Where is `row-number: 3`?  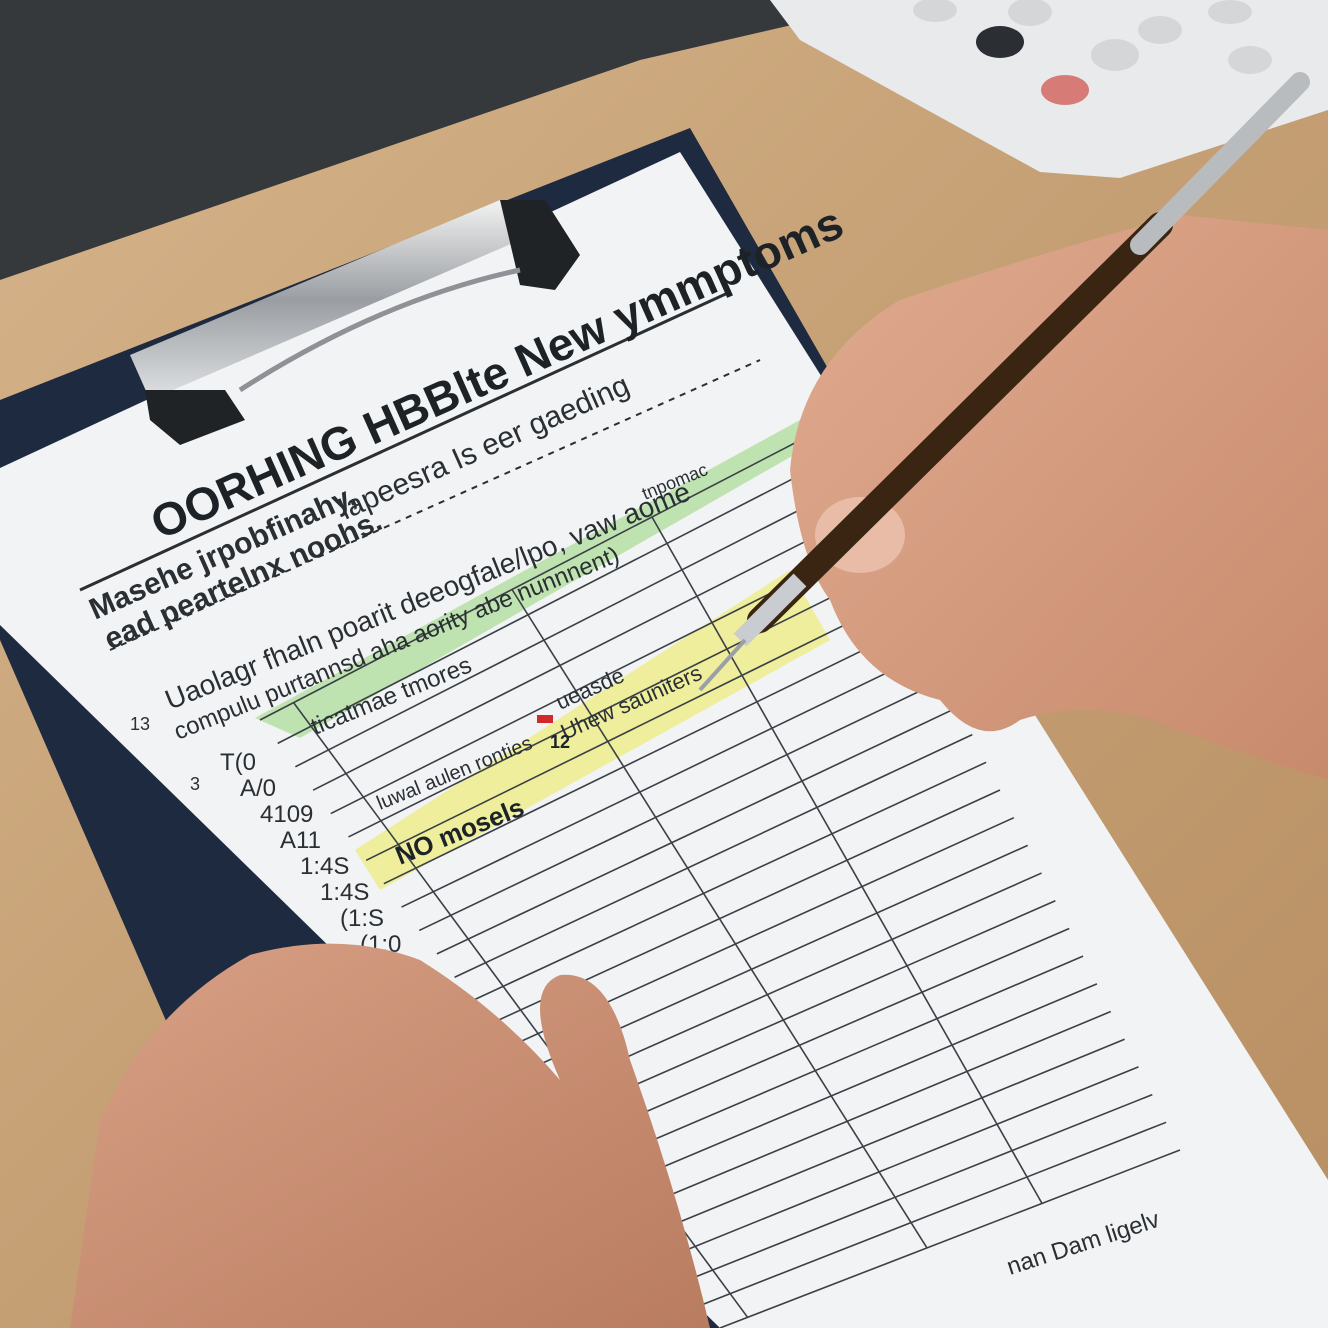 row-number: 3 is located at coordinates (195, 784).